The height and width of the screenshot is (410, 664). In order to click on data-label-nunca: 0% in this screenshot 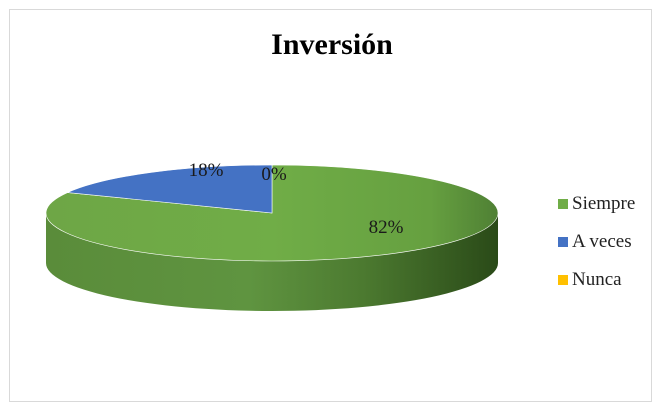, I will do `click(274, 174)`.